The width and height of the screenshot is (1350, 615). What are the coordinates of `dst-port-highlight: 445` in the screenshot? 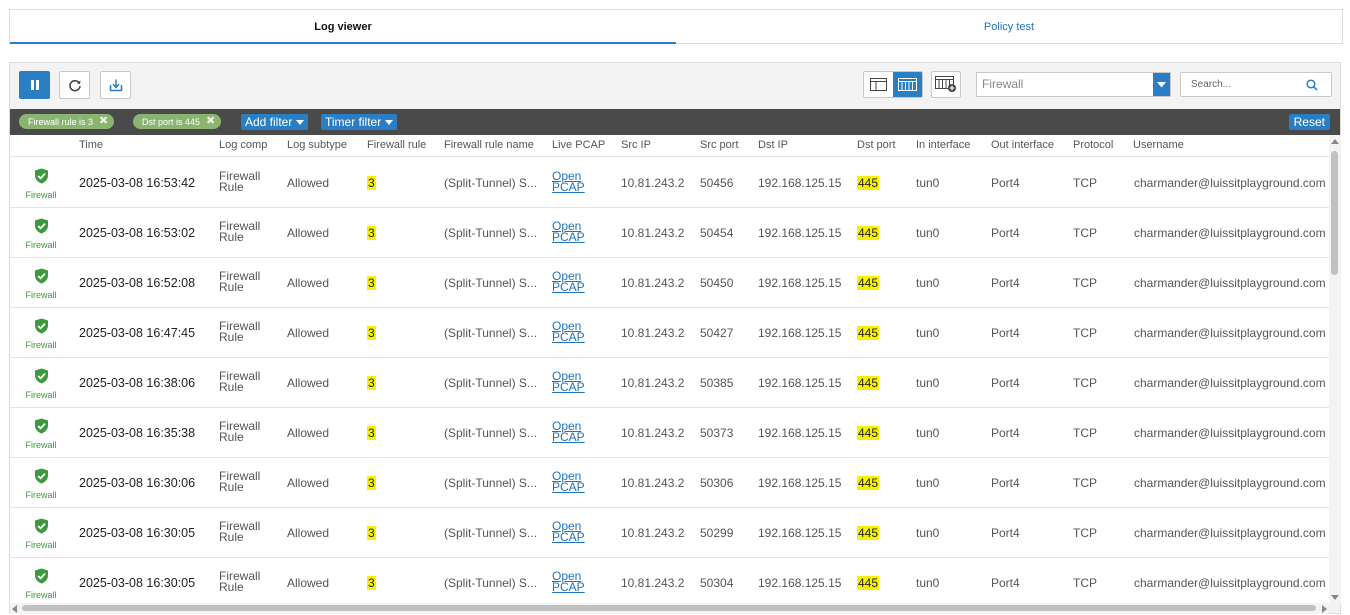 It's located at (868, 483).